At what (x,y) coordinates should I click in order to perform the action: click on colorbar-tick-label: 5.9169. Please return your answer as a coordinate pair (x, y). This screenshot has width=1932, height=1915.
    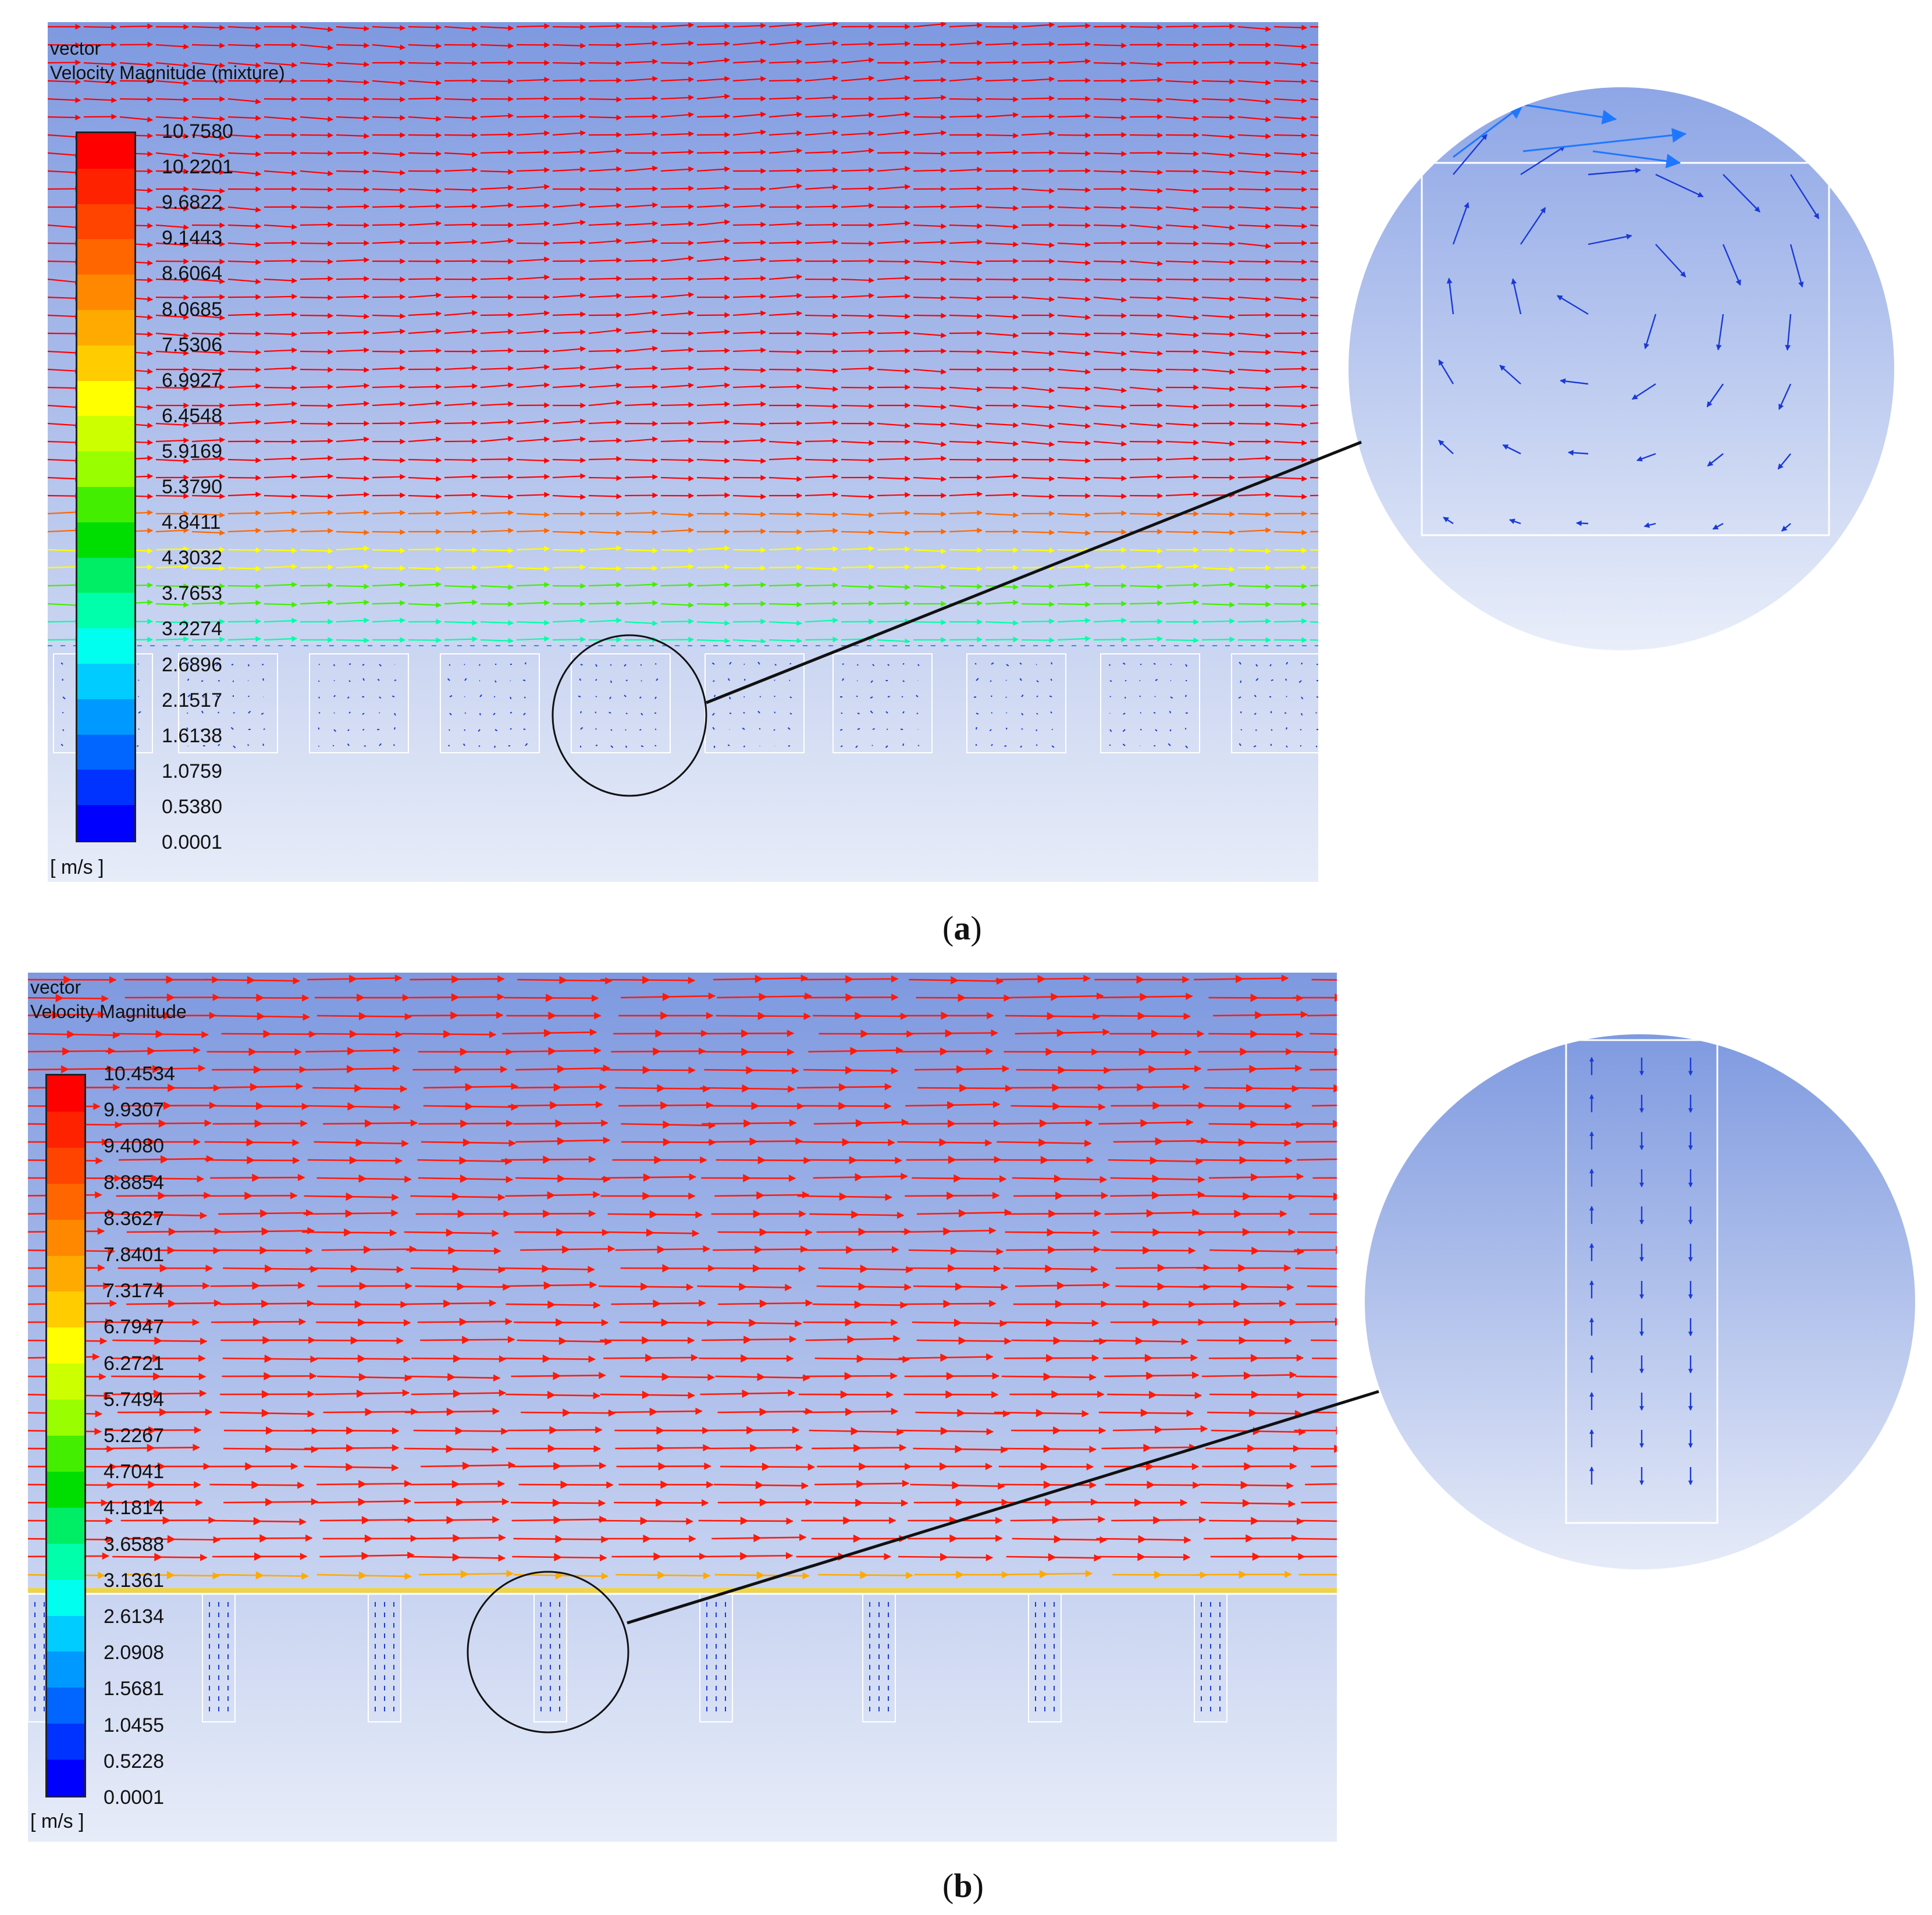
    Looking at the image, I should click on (192, 451).